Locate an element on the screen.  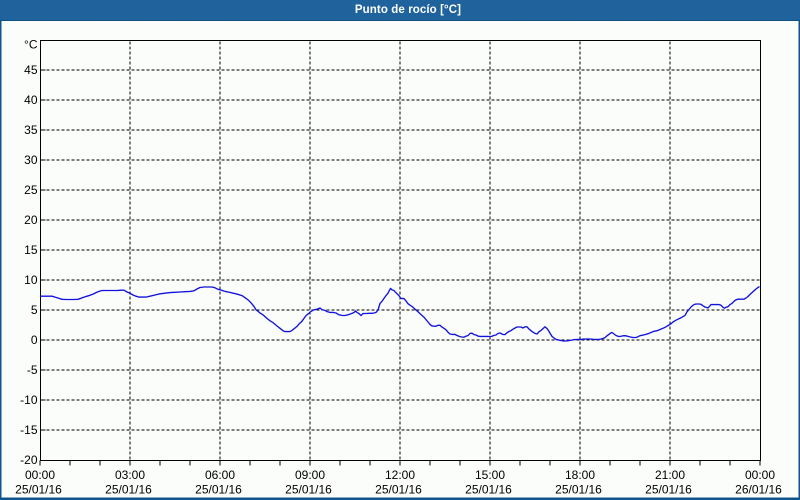
svg-text: 18:00 is located at coordinates (580, 475).